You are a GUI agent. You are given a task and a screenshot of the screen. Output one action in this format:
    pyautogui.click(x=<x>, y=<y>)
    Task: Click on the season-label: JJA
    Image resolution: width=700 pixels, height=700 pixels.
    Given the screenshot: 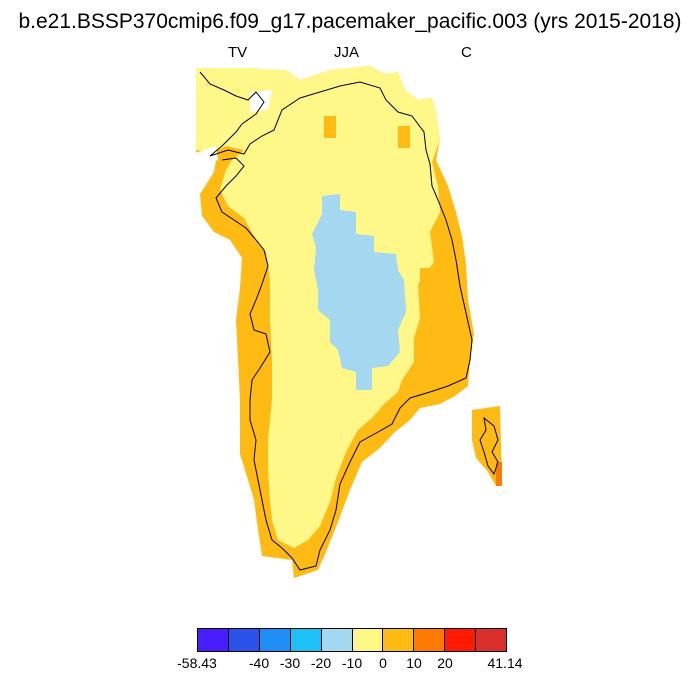 What is the action you would take?
    pyautogui.click(x=347, y=52)
    